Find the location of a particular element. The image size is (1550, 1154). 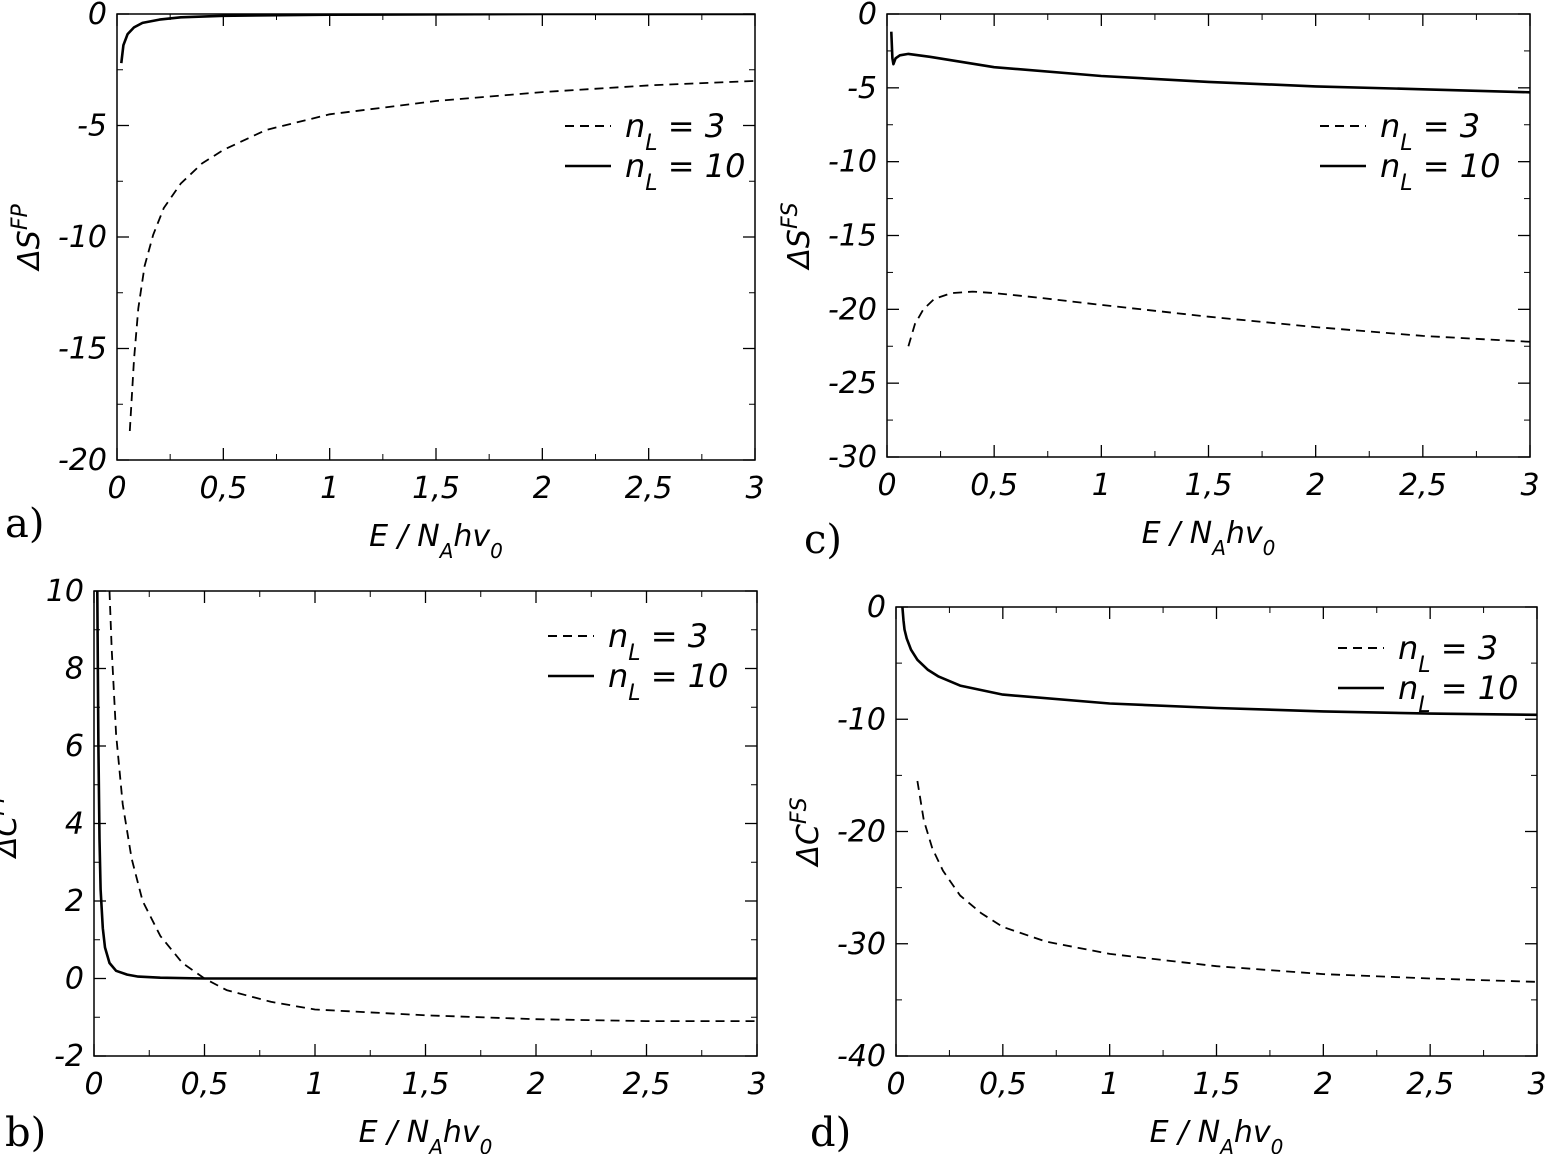

y-axis-label-sup: FP is located at coordinates (20, 217).